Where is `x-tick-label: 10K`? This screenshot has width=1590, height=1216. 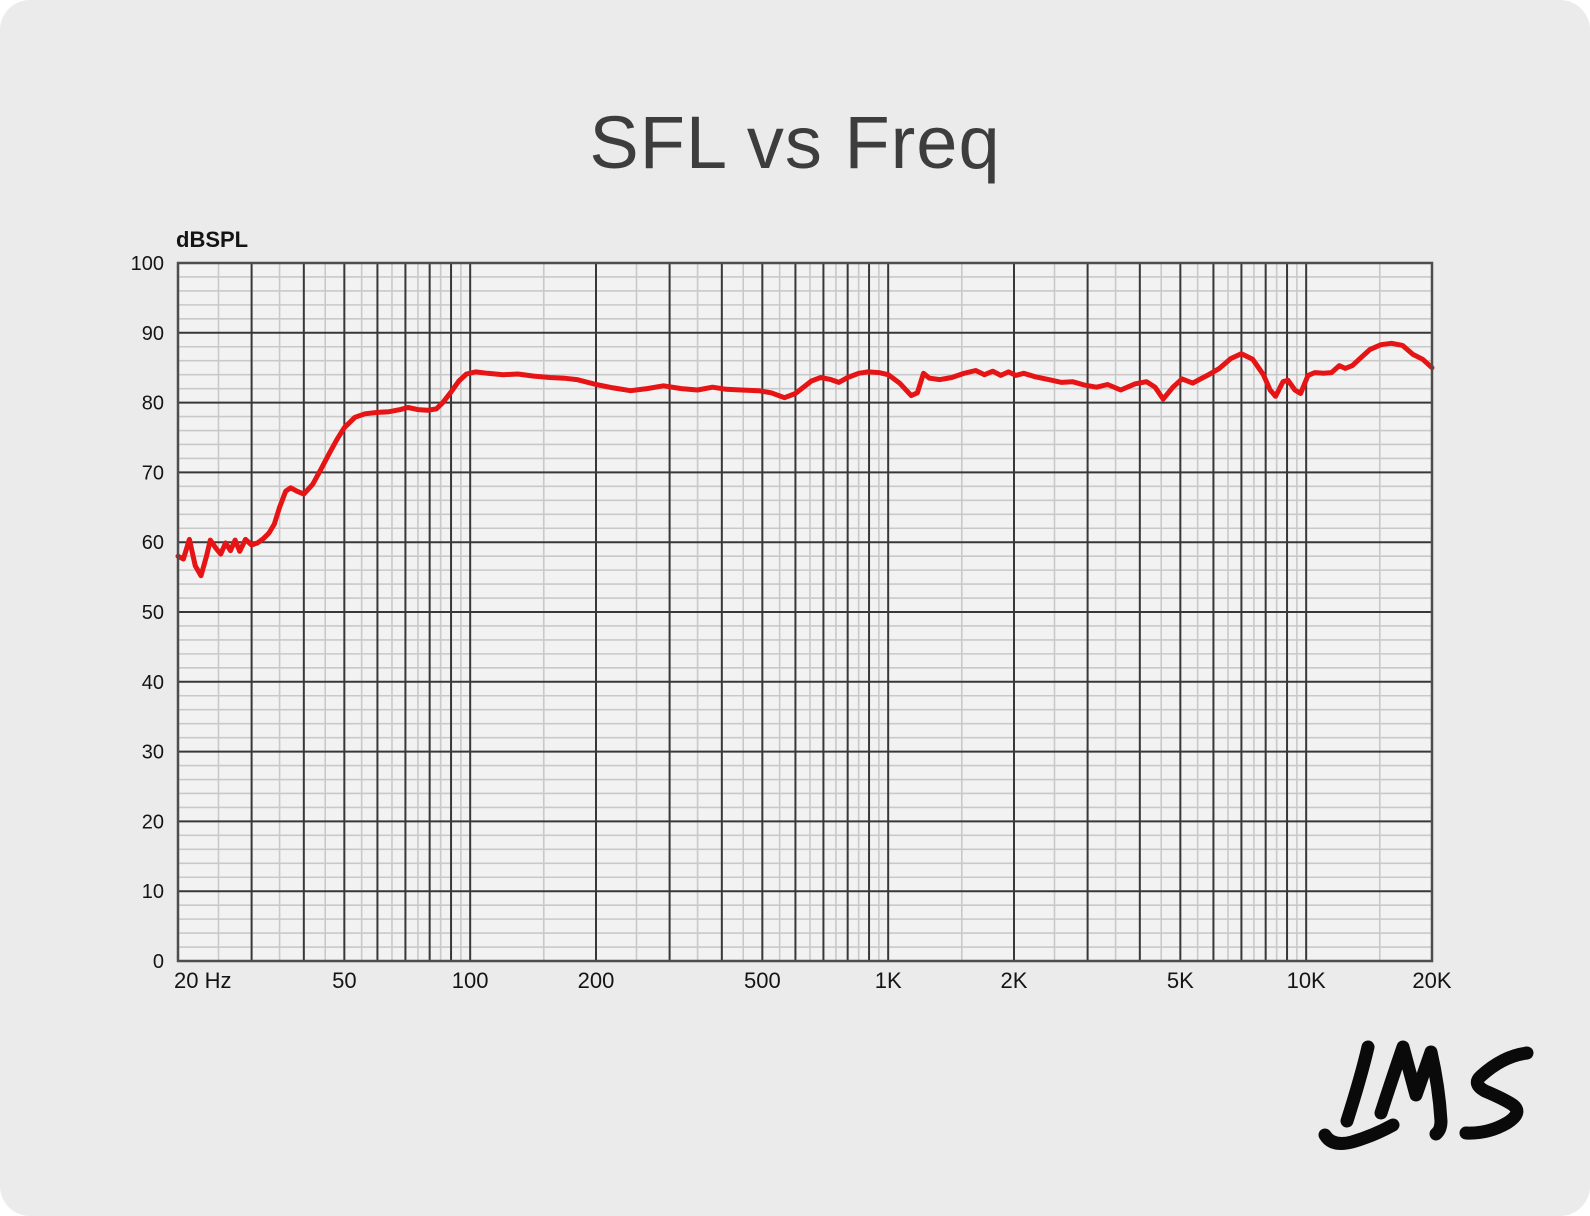
x-tick-label: 10K is located at coordinates (1306, 980).